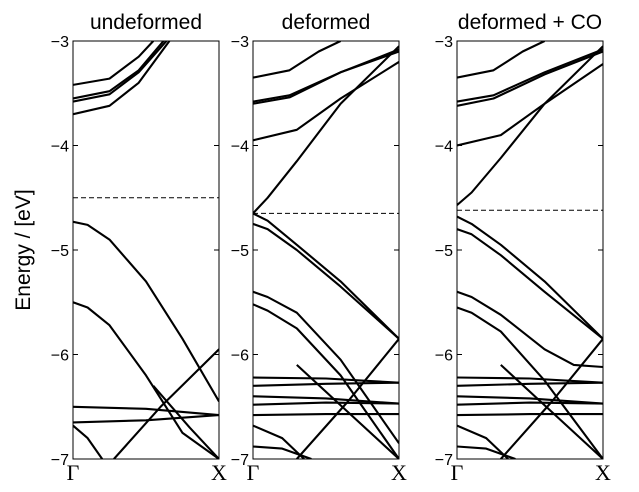 This screenshot has height=492, width=639. Describe the element at coordinates (146, 22) in the screenshot. I see `panel-title: undeformed` at that location.